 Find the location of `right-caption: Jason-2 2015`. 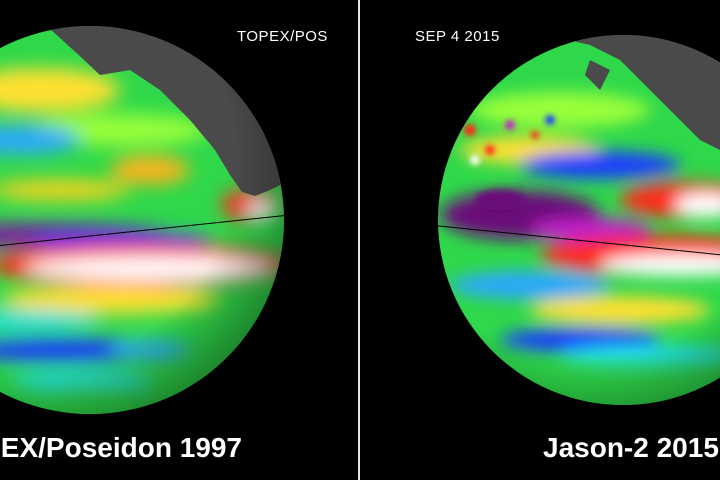

right-caption: Jason-2 2015 is located at coordinates (631, 447).